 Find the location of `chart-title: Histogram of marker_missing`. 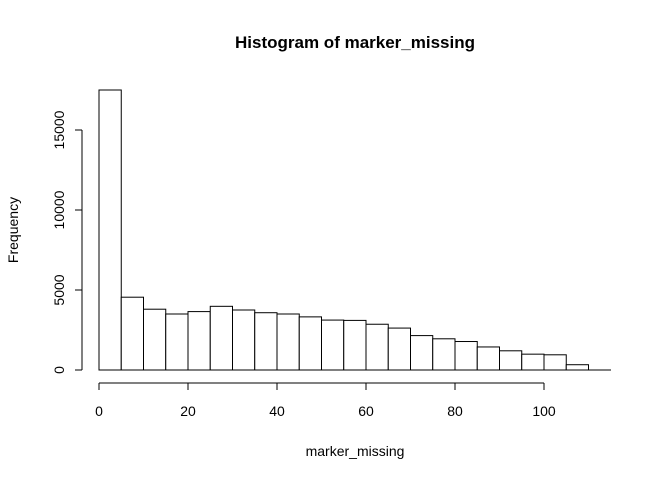

chart-title: Histogram of marker_missing is located at coordinates (355, 42).